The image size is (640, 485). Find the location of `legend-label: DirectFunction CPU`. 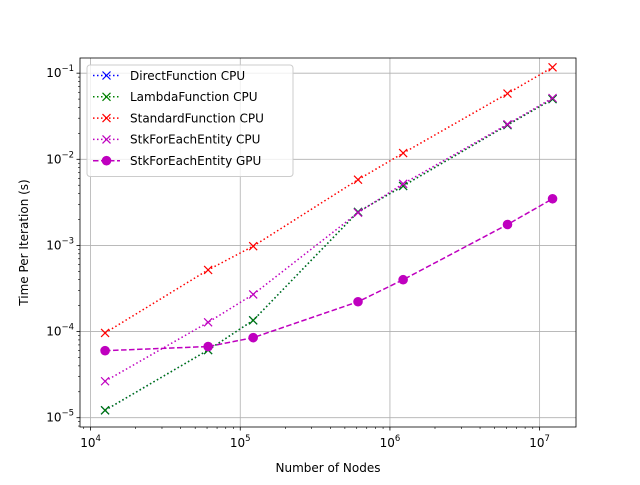

legend-label: DirectFunction CPU is located at coordinates (187, 76).